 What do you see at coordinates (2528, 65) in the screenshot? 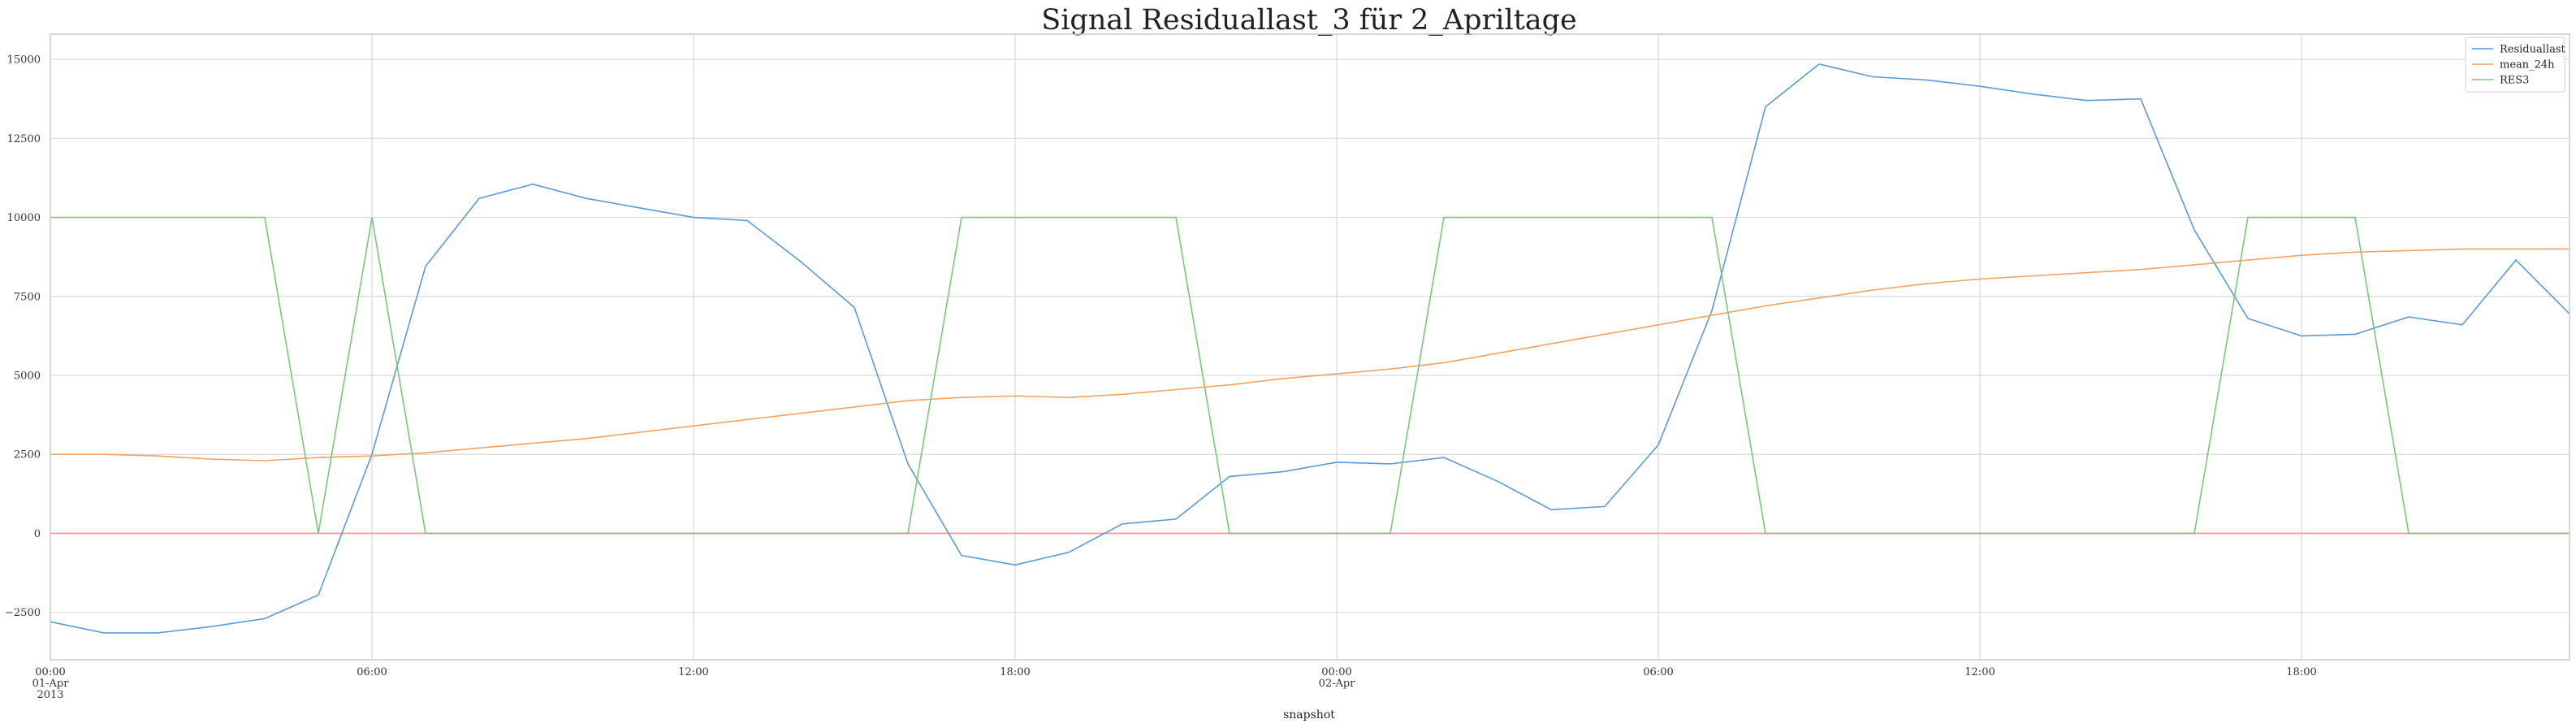
I see `legend-label: mean_24h` at bounding box center [2528, 65].